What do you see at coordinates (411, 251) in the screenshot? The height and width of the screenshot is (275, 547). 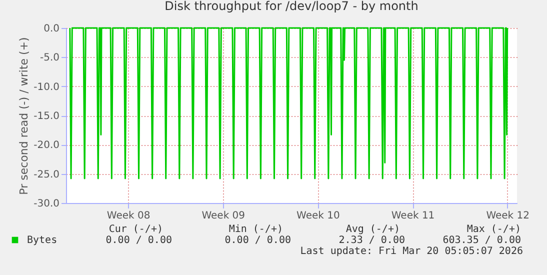 I see `text: Last update: Fri Mar 20 05:05:07 2026` at bounding box center [411, 251].